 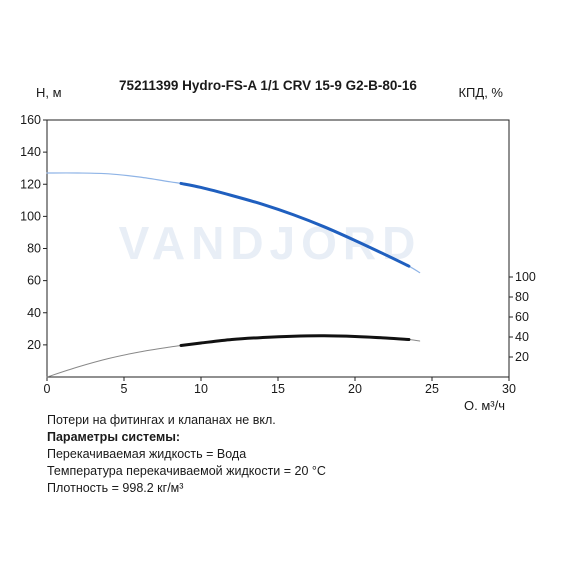 What do you see at coordinates (30, 120) in the screenshot?
I see `y-tick-label: 160` at bounding box center [30, 120].